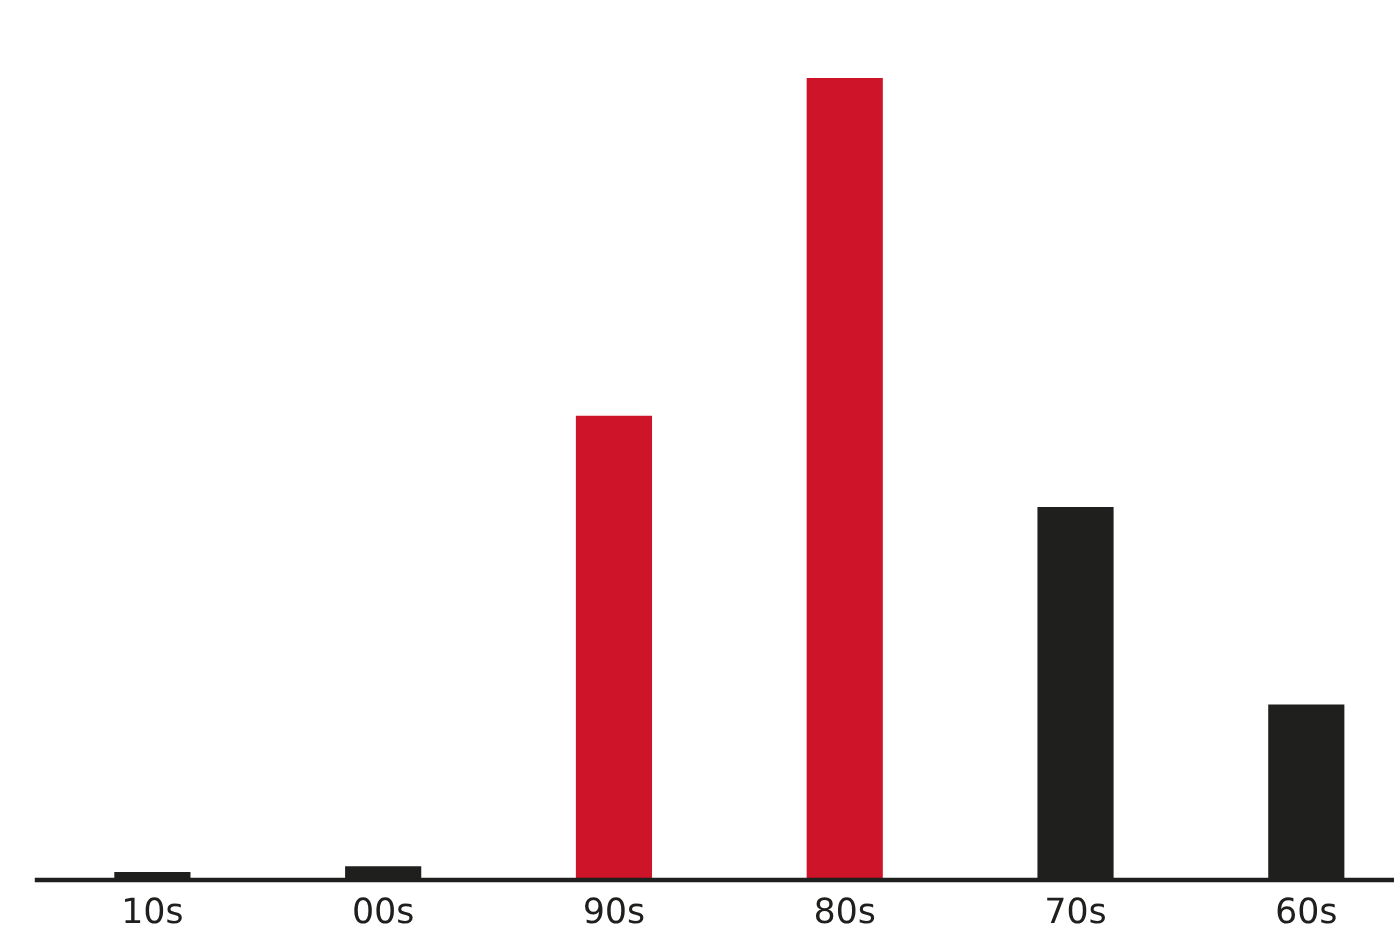 The height and width of the screenshot is (949, 1394). What do you see at coordinates (383, 910) in the screenshot?
I see `x-tick-label: 00s` at bounding box center [383, 910].